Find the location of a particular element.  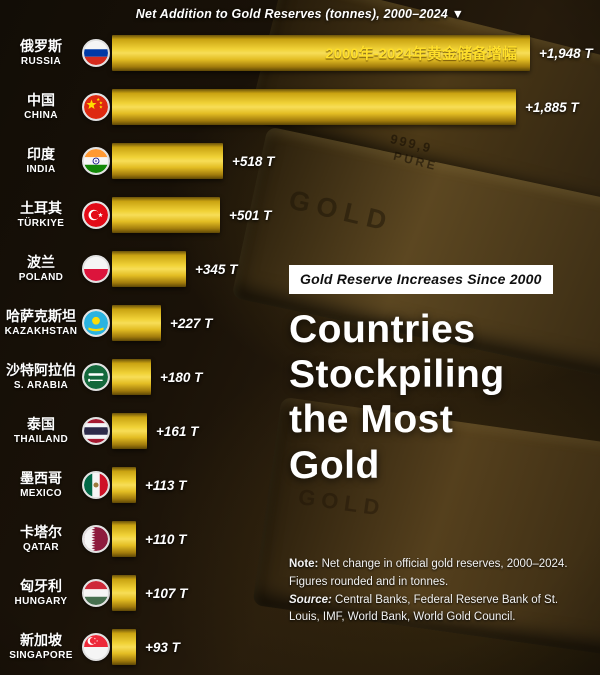

country-names: 沙特阿拉伯 S. ARABIA is located at coordinates (41, 376).